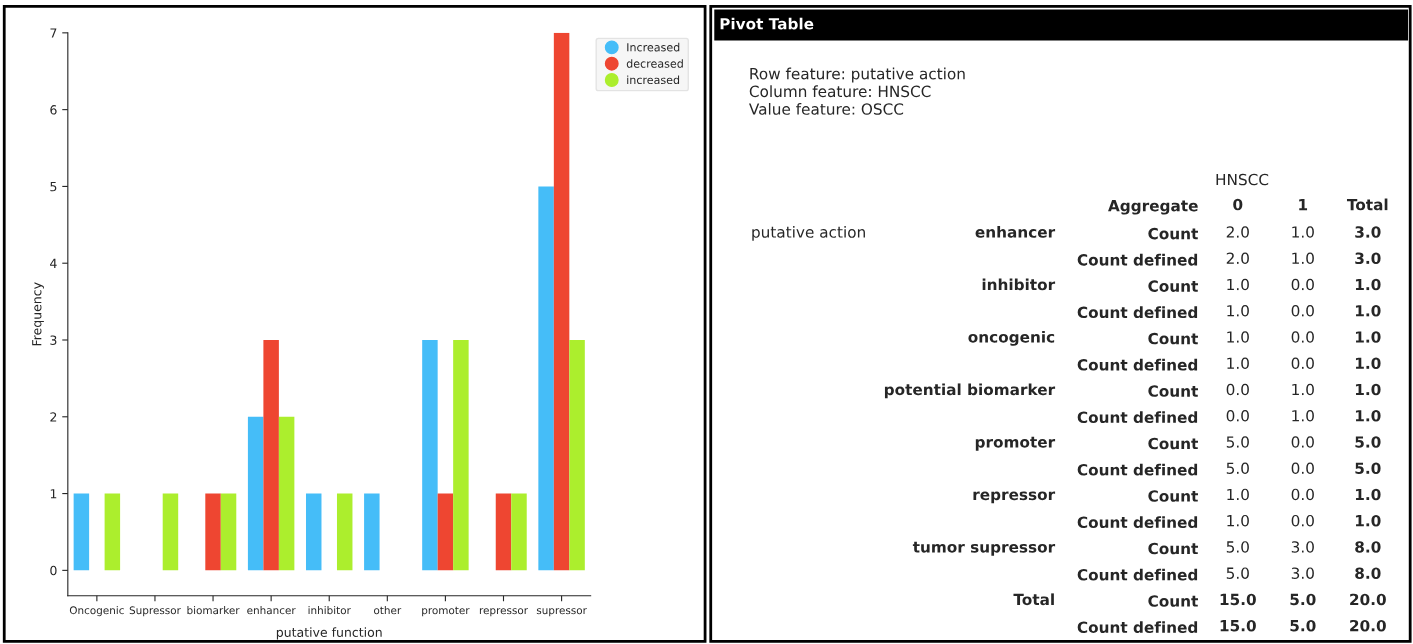  What do you see at coordinates (53, 417) in the screenshot?
I see `y-tick-label: 2` at bounding box center [53, 417].